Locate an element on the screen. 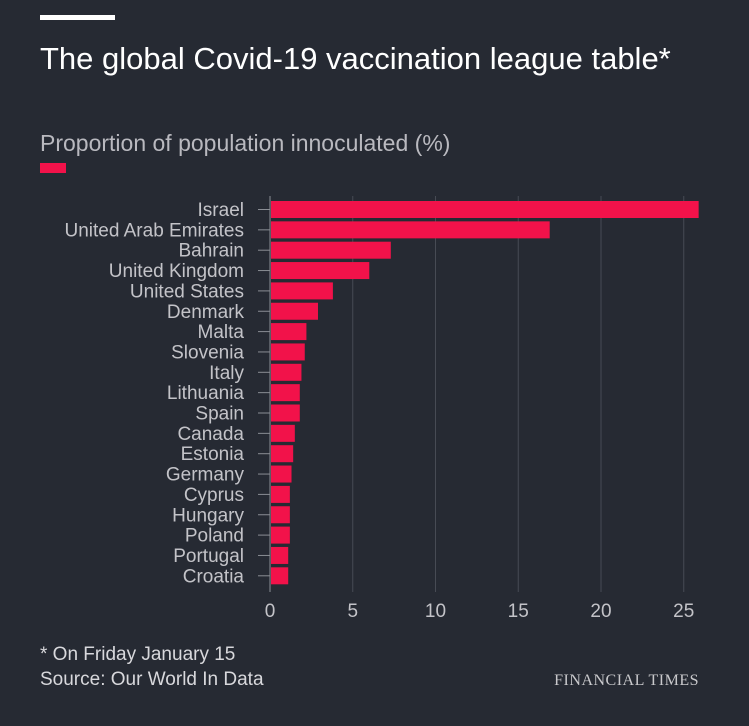 Image resolution: width=749 pixels, height=726 pixels. category-label: Malta is located at coordinates (221, 332).